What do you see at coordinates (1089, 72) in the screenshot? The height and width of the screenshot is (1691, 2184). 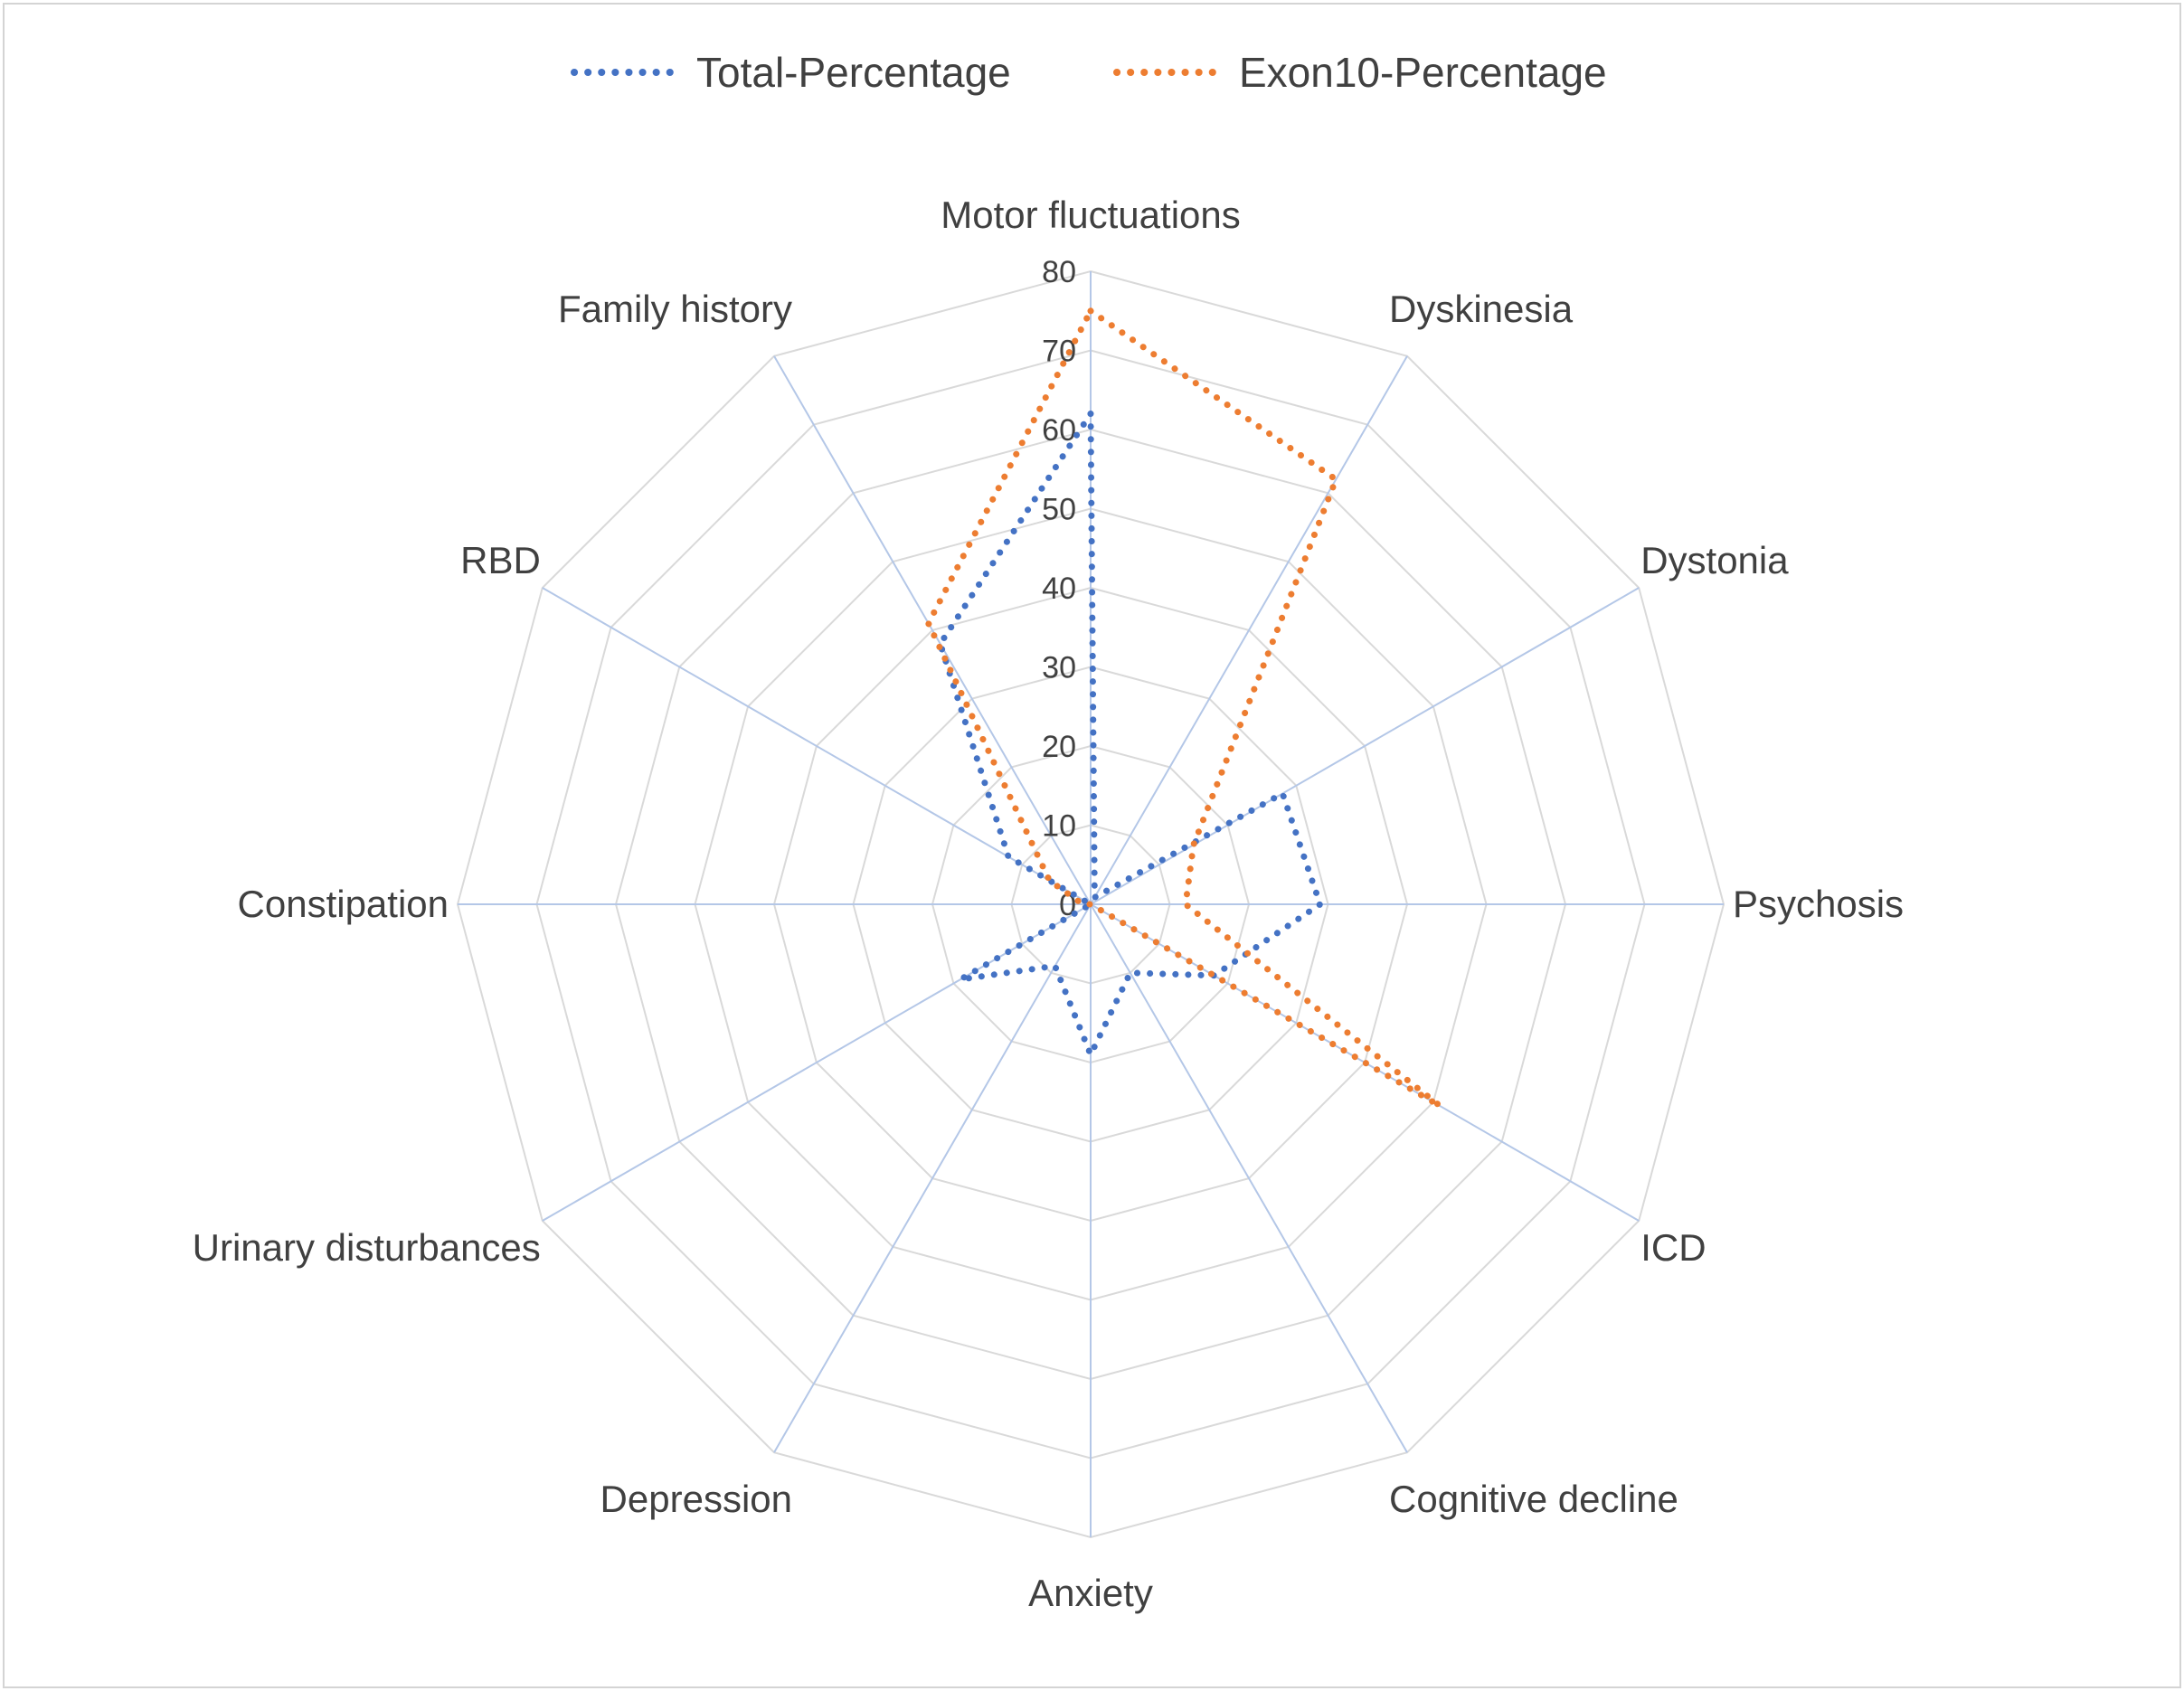 I see `legend: Total-Percentage Exon10-Percentage` at bounding box center [1089, 72].